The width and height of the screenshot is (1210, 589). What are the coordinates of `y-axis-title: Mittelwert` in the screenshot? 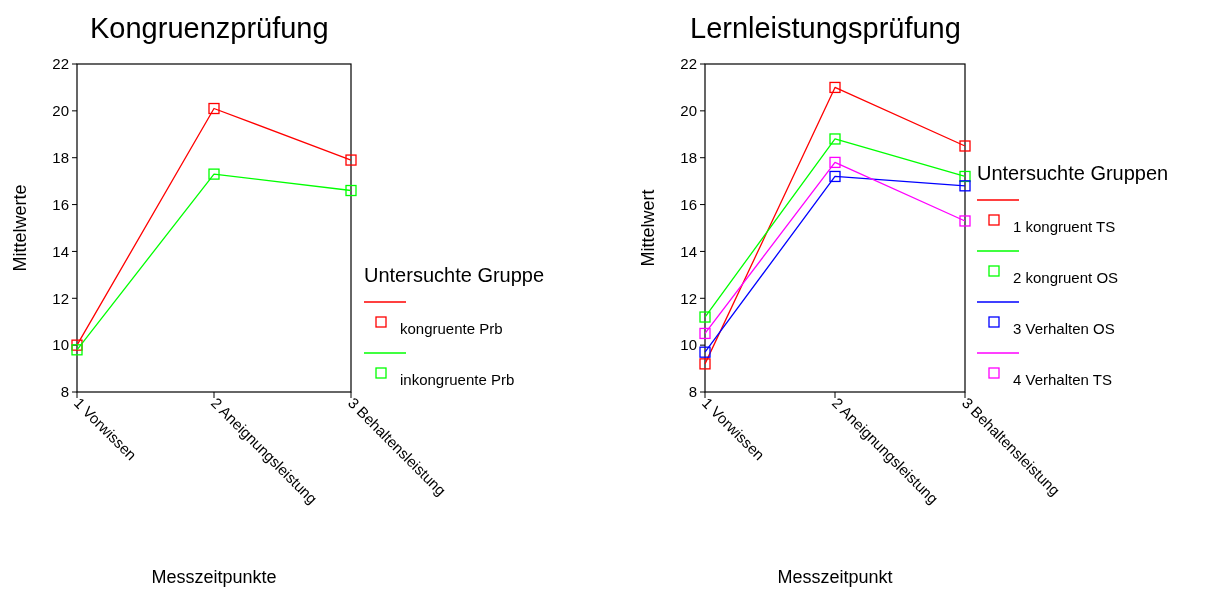 It's located at (648, 228).